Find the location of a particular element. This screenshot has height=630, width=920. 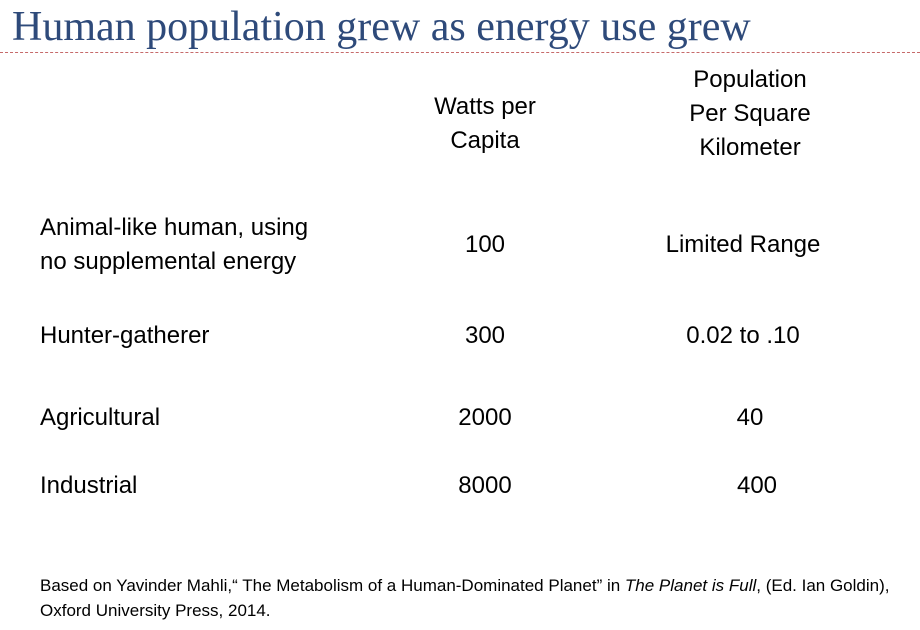

slide-title: Human population grew as energy use grew is located at coordinates (381, 27).